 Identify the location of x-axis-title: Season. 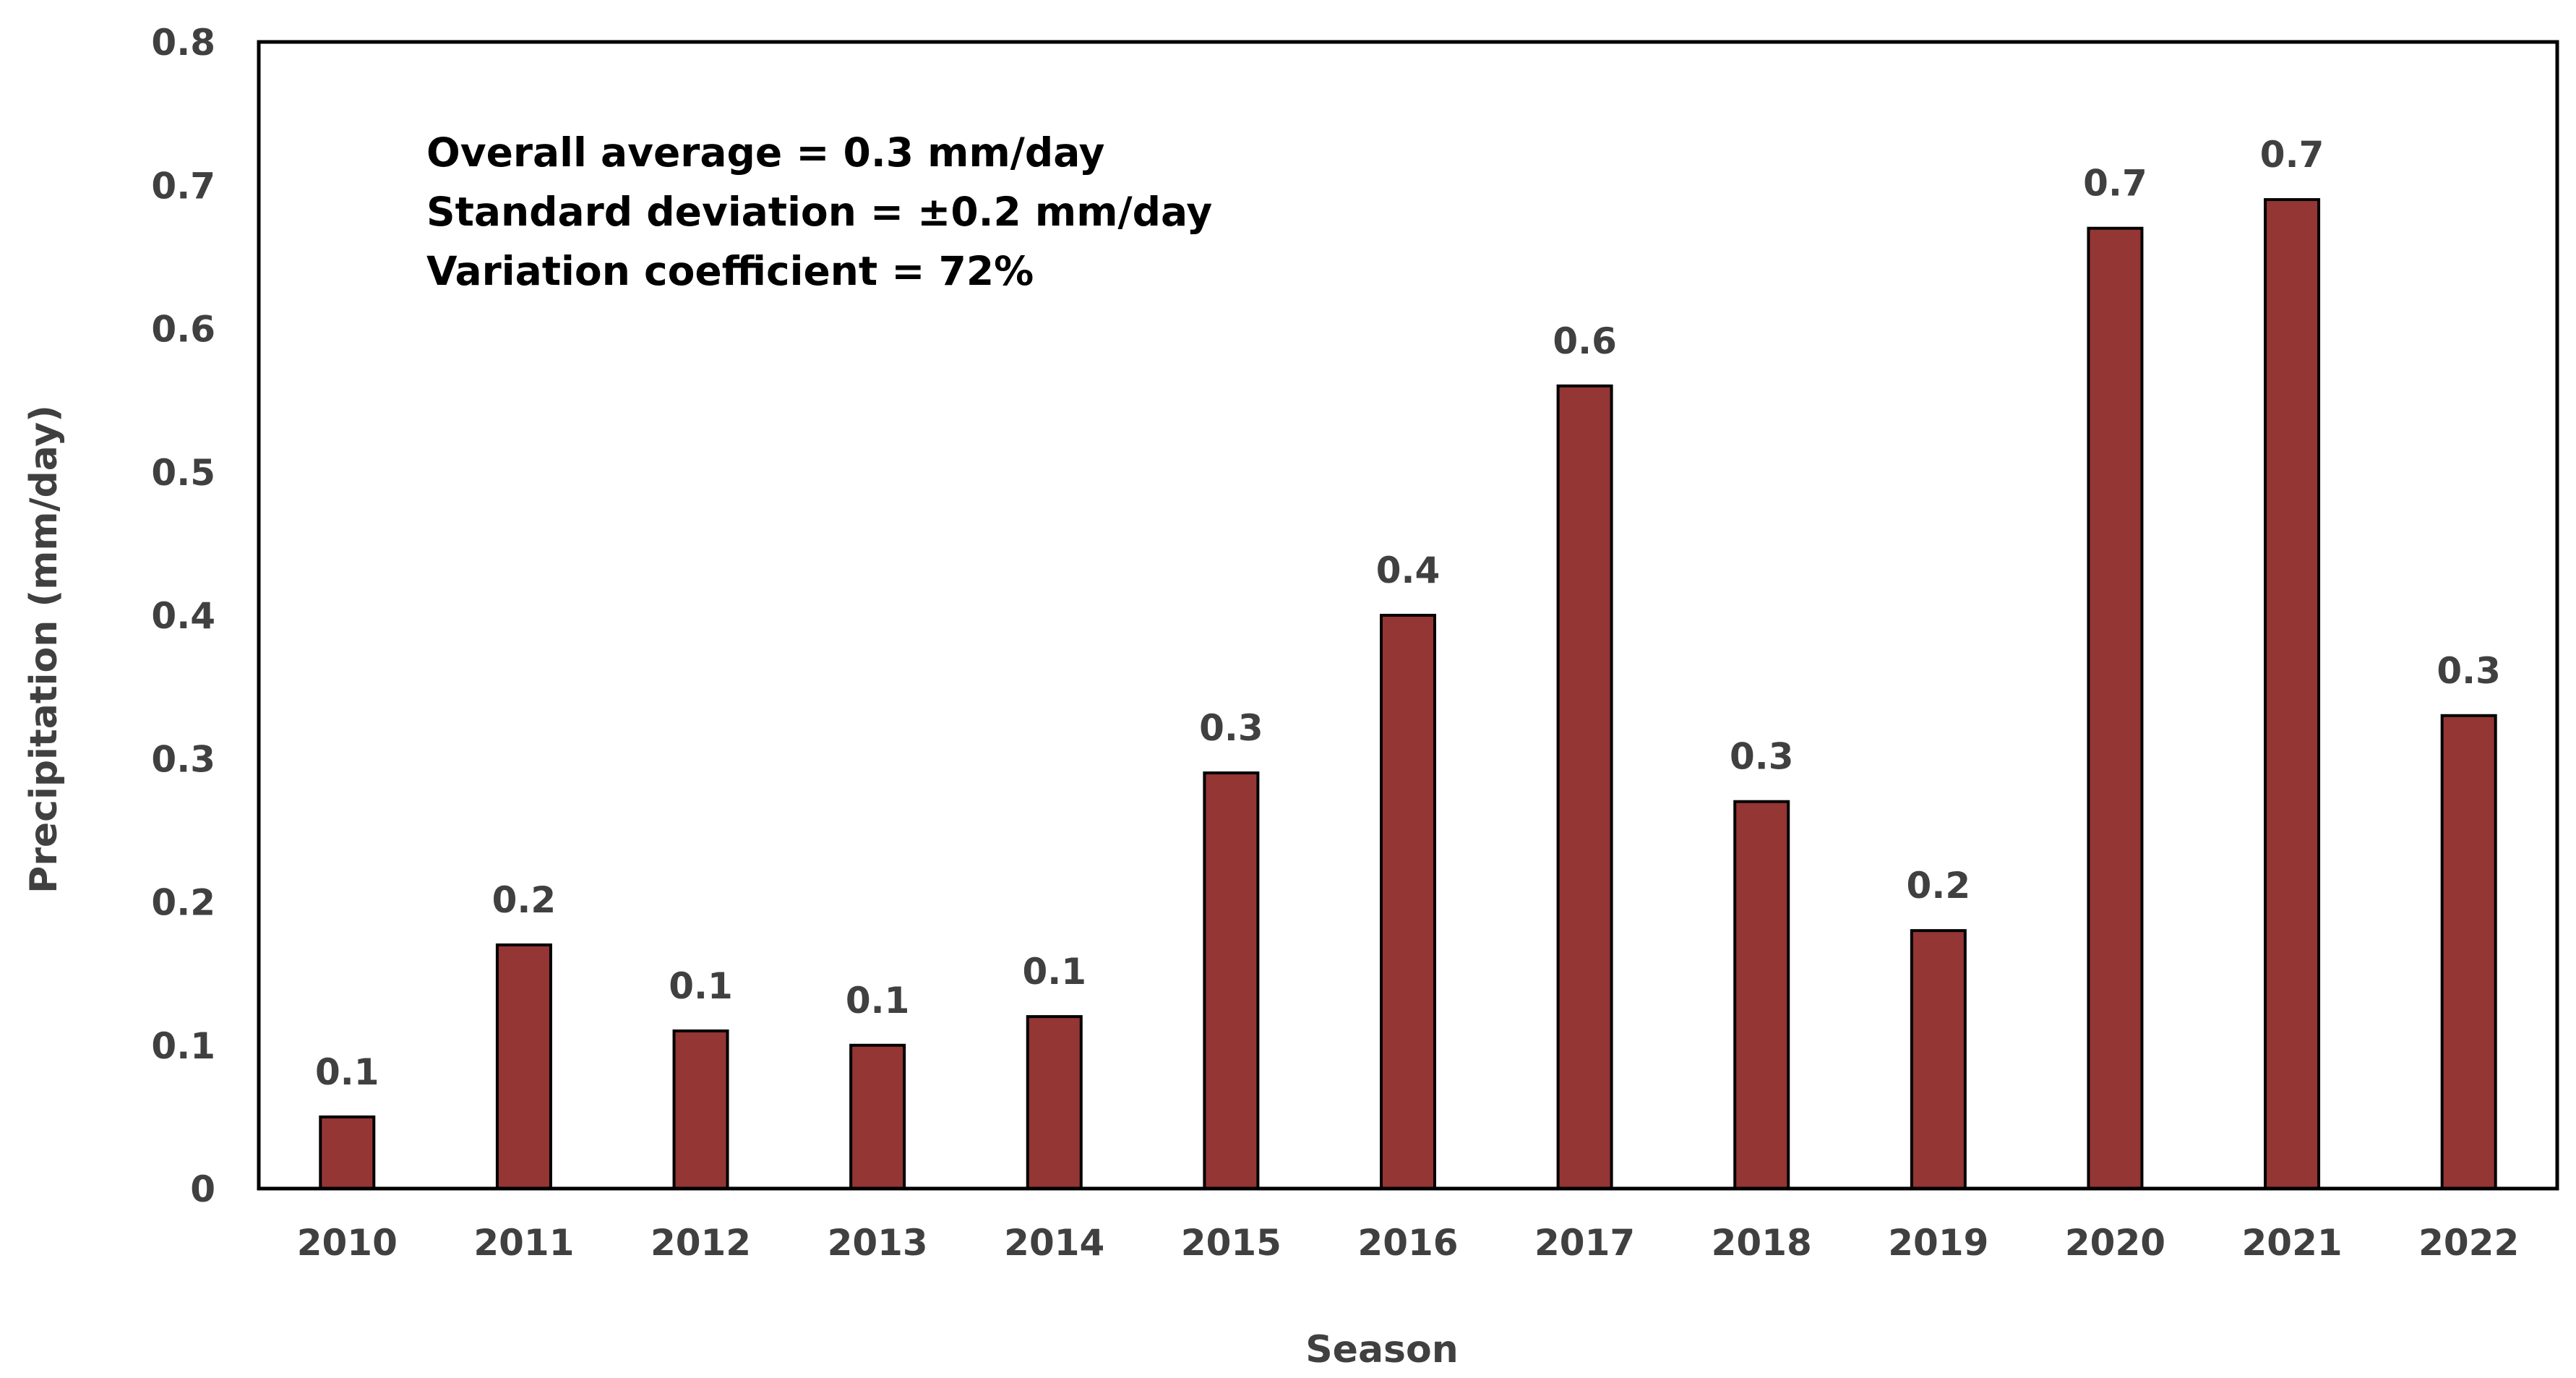
(1382, 1349).